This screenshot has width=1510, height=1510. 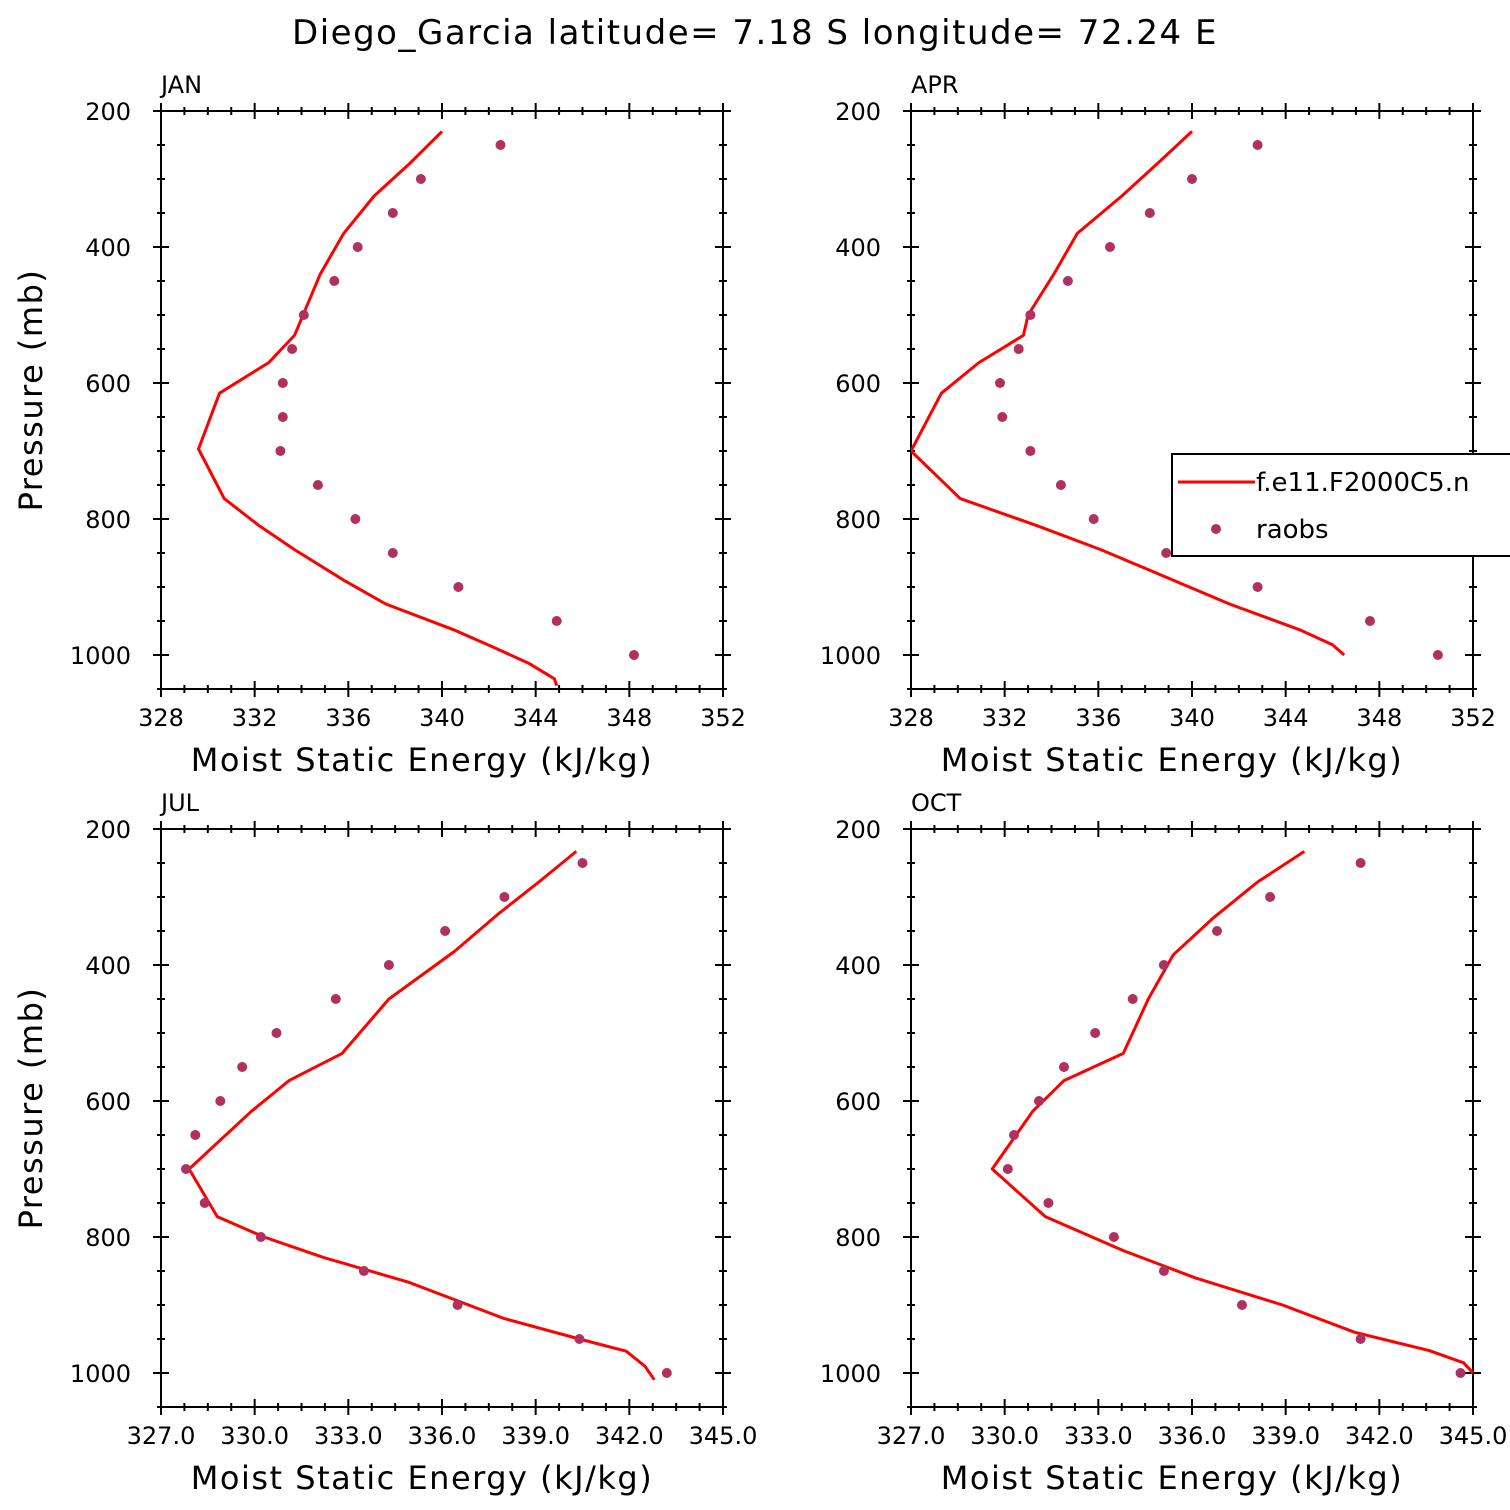 What do you see at coordinates (1004, 1436) in the screenshot?
I see `x-tick-label: 330.0` at bounding box center [1004, 1436].